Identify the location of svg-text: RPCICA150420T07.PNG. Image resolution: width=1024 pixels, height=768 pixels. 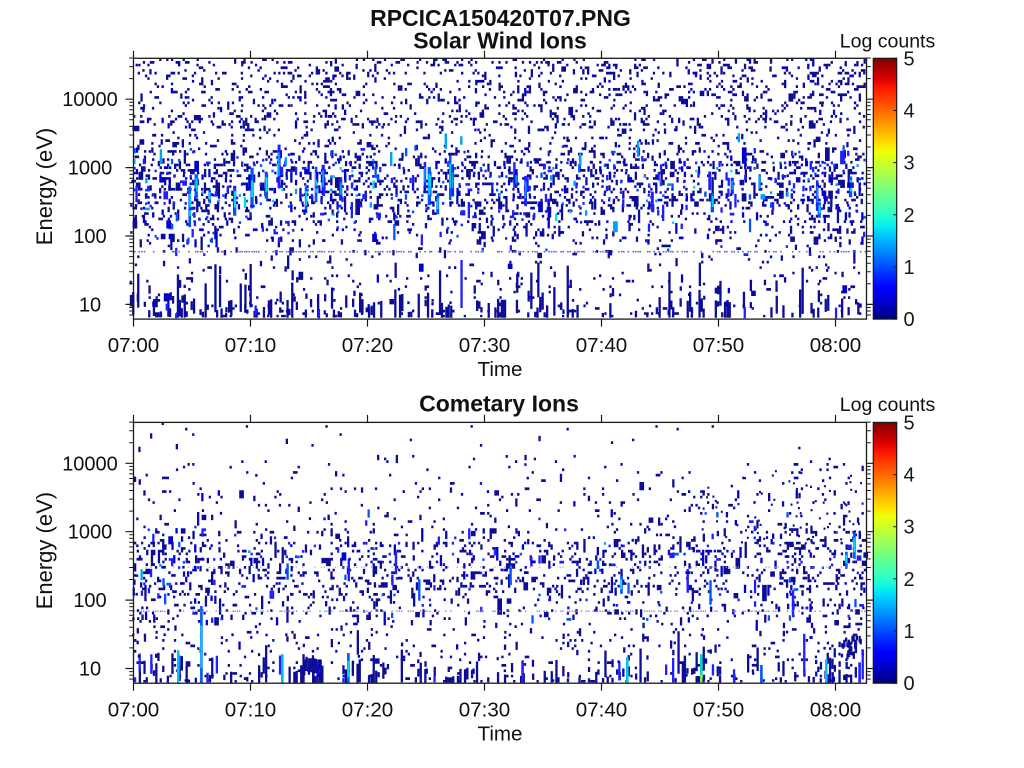
(500, 18).